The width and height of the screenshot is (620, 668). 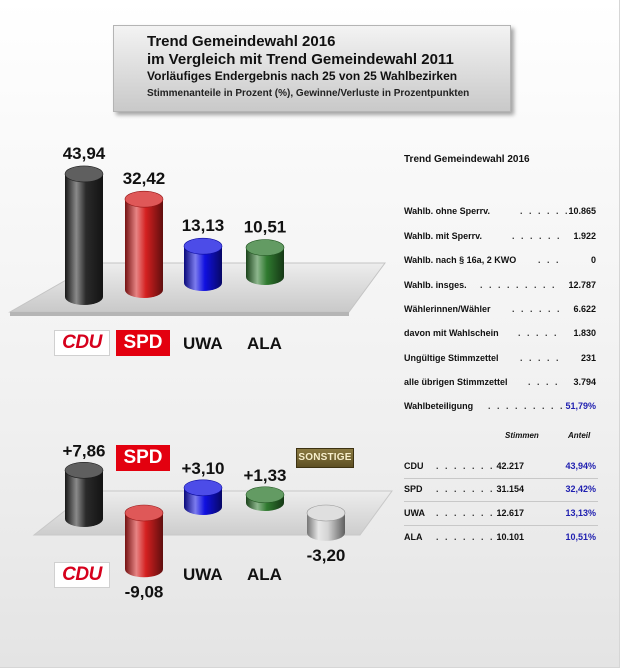 I want to click on col-head-votes: Stimmen, so click(x=522, y=435).